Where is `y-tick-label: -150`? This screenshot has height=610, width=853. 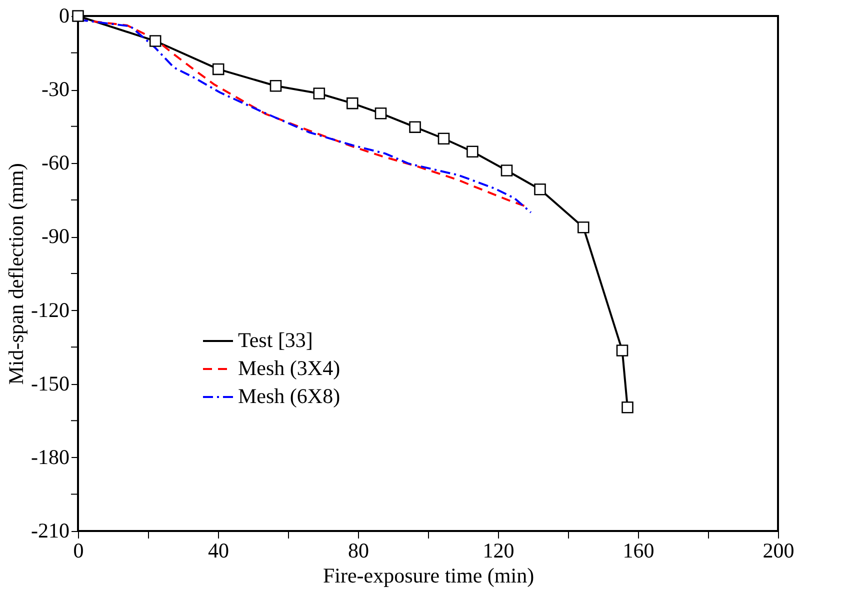 y-tick-label: -150 is located at coordinates (50, 383).